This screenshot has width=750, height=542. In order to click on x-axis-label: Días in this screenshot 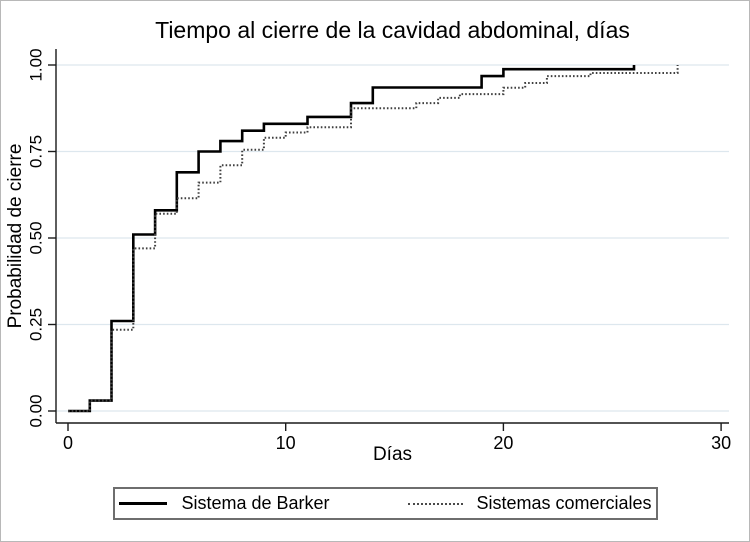, I will do `click(392, 454)`.